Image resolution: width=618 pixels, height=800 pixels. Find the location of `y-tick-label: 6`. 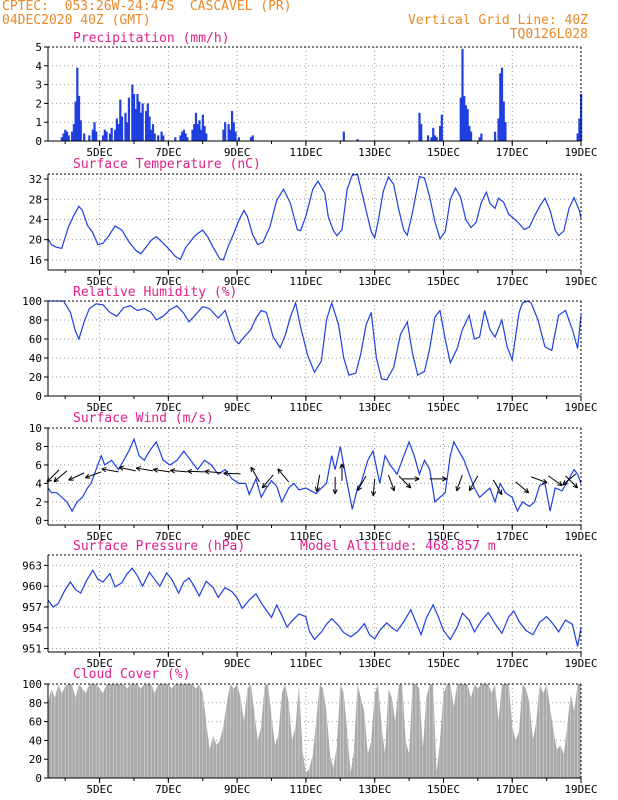

y-tick-label: 6 is located at coordinates (38, 465).